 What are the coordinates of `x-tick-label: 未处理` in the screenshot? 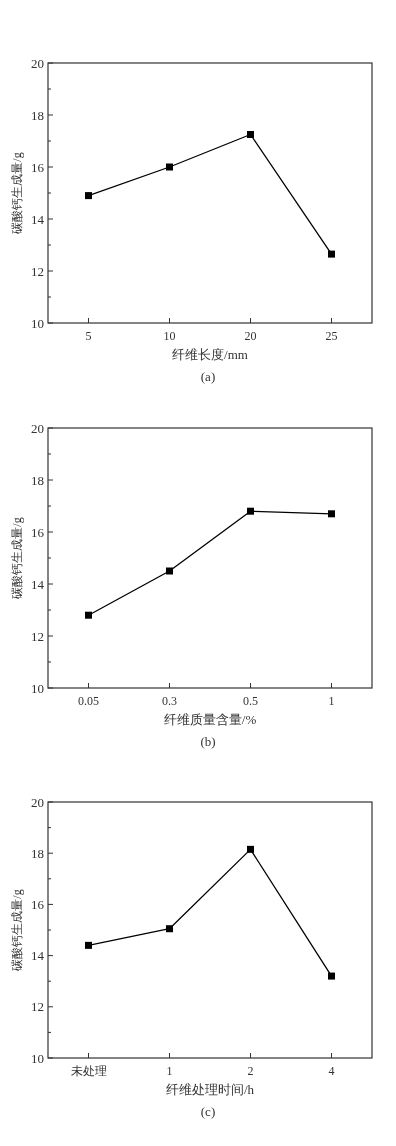 It's located at (88, 1071).